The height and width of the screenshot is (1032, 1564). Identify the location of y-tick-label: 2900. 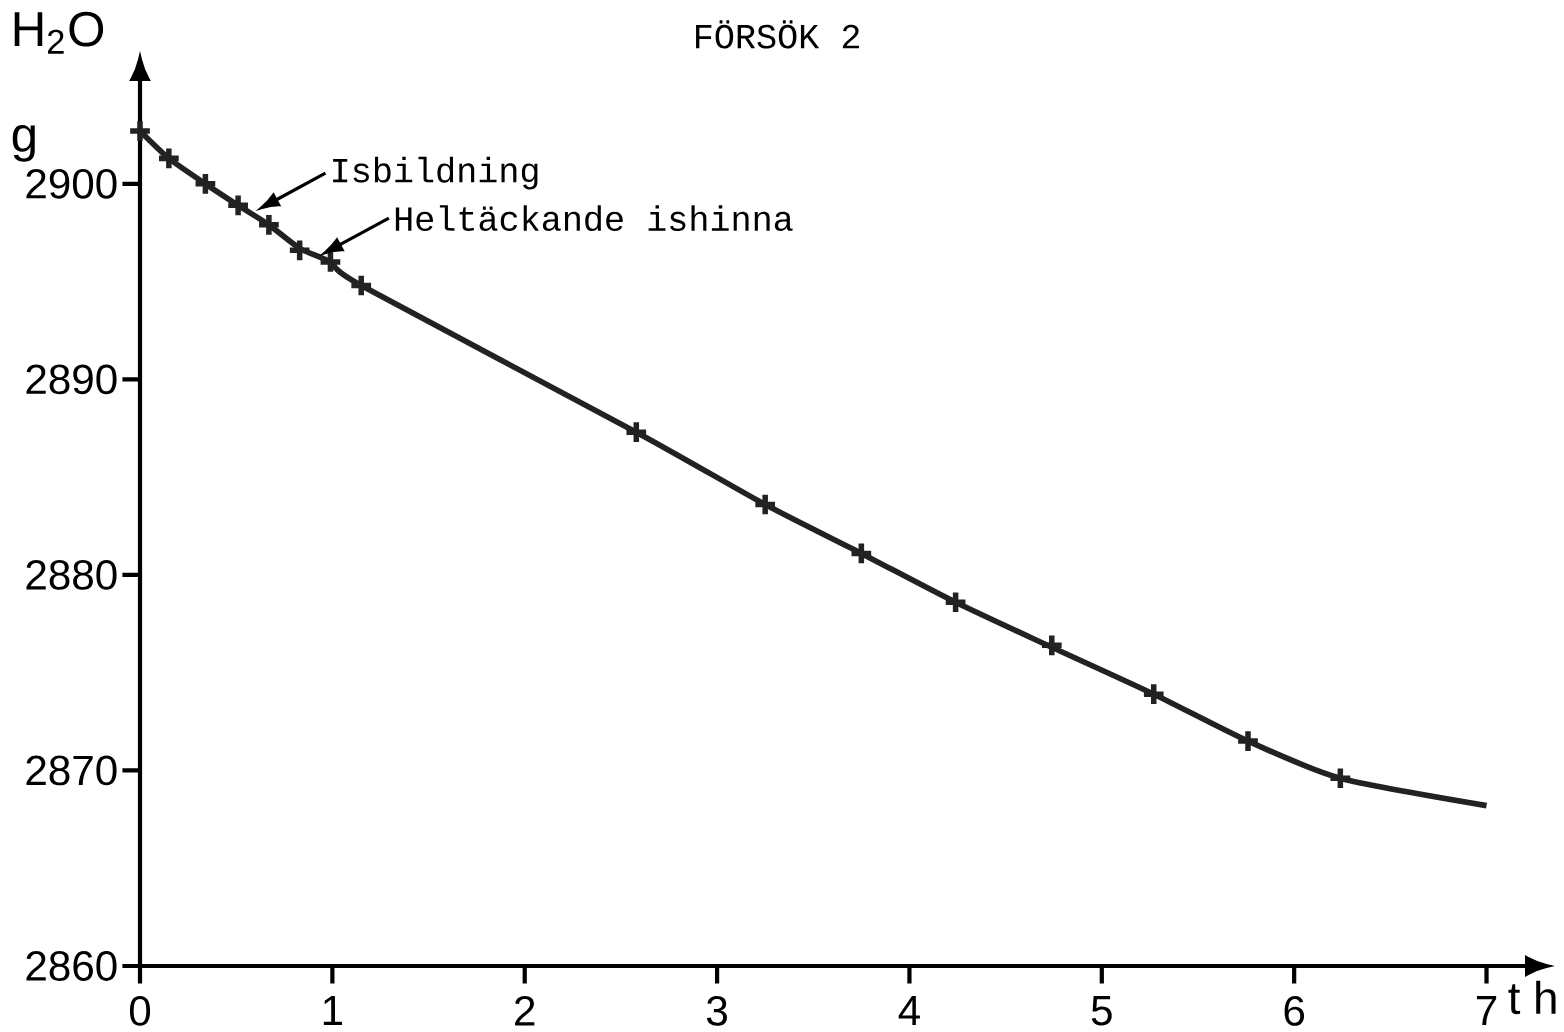
(71, 183).